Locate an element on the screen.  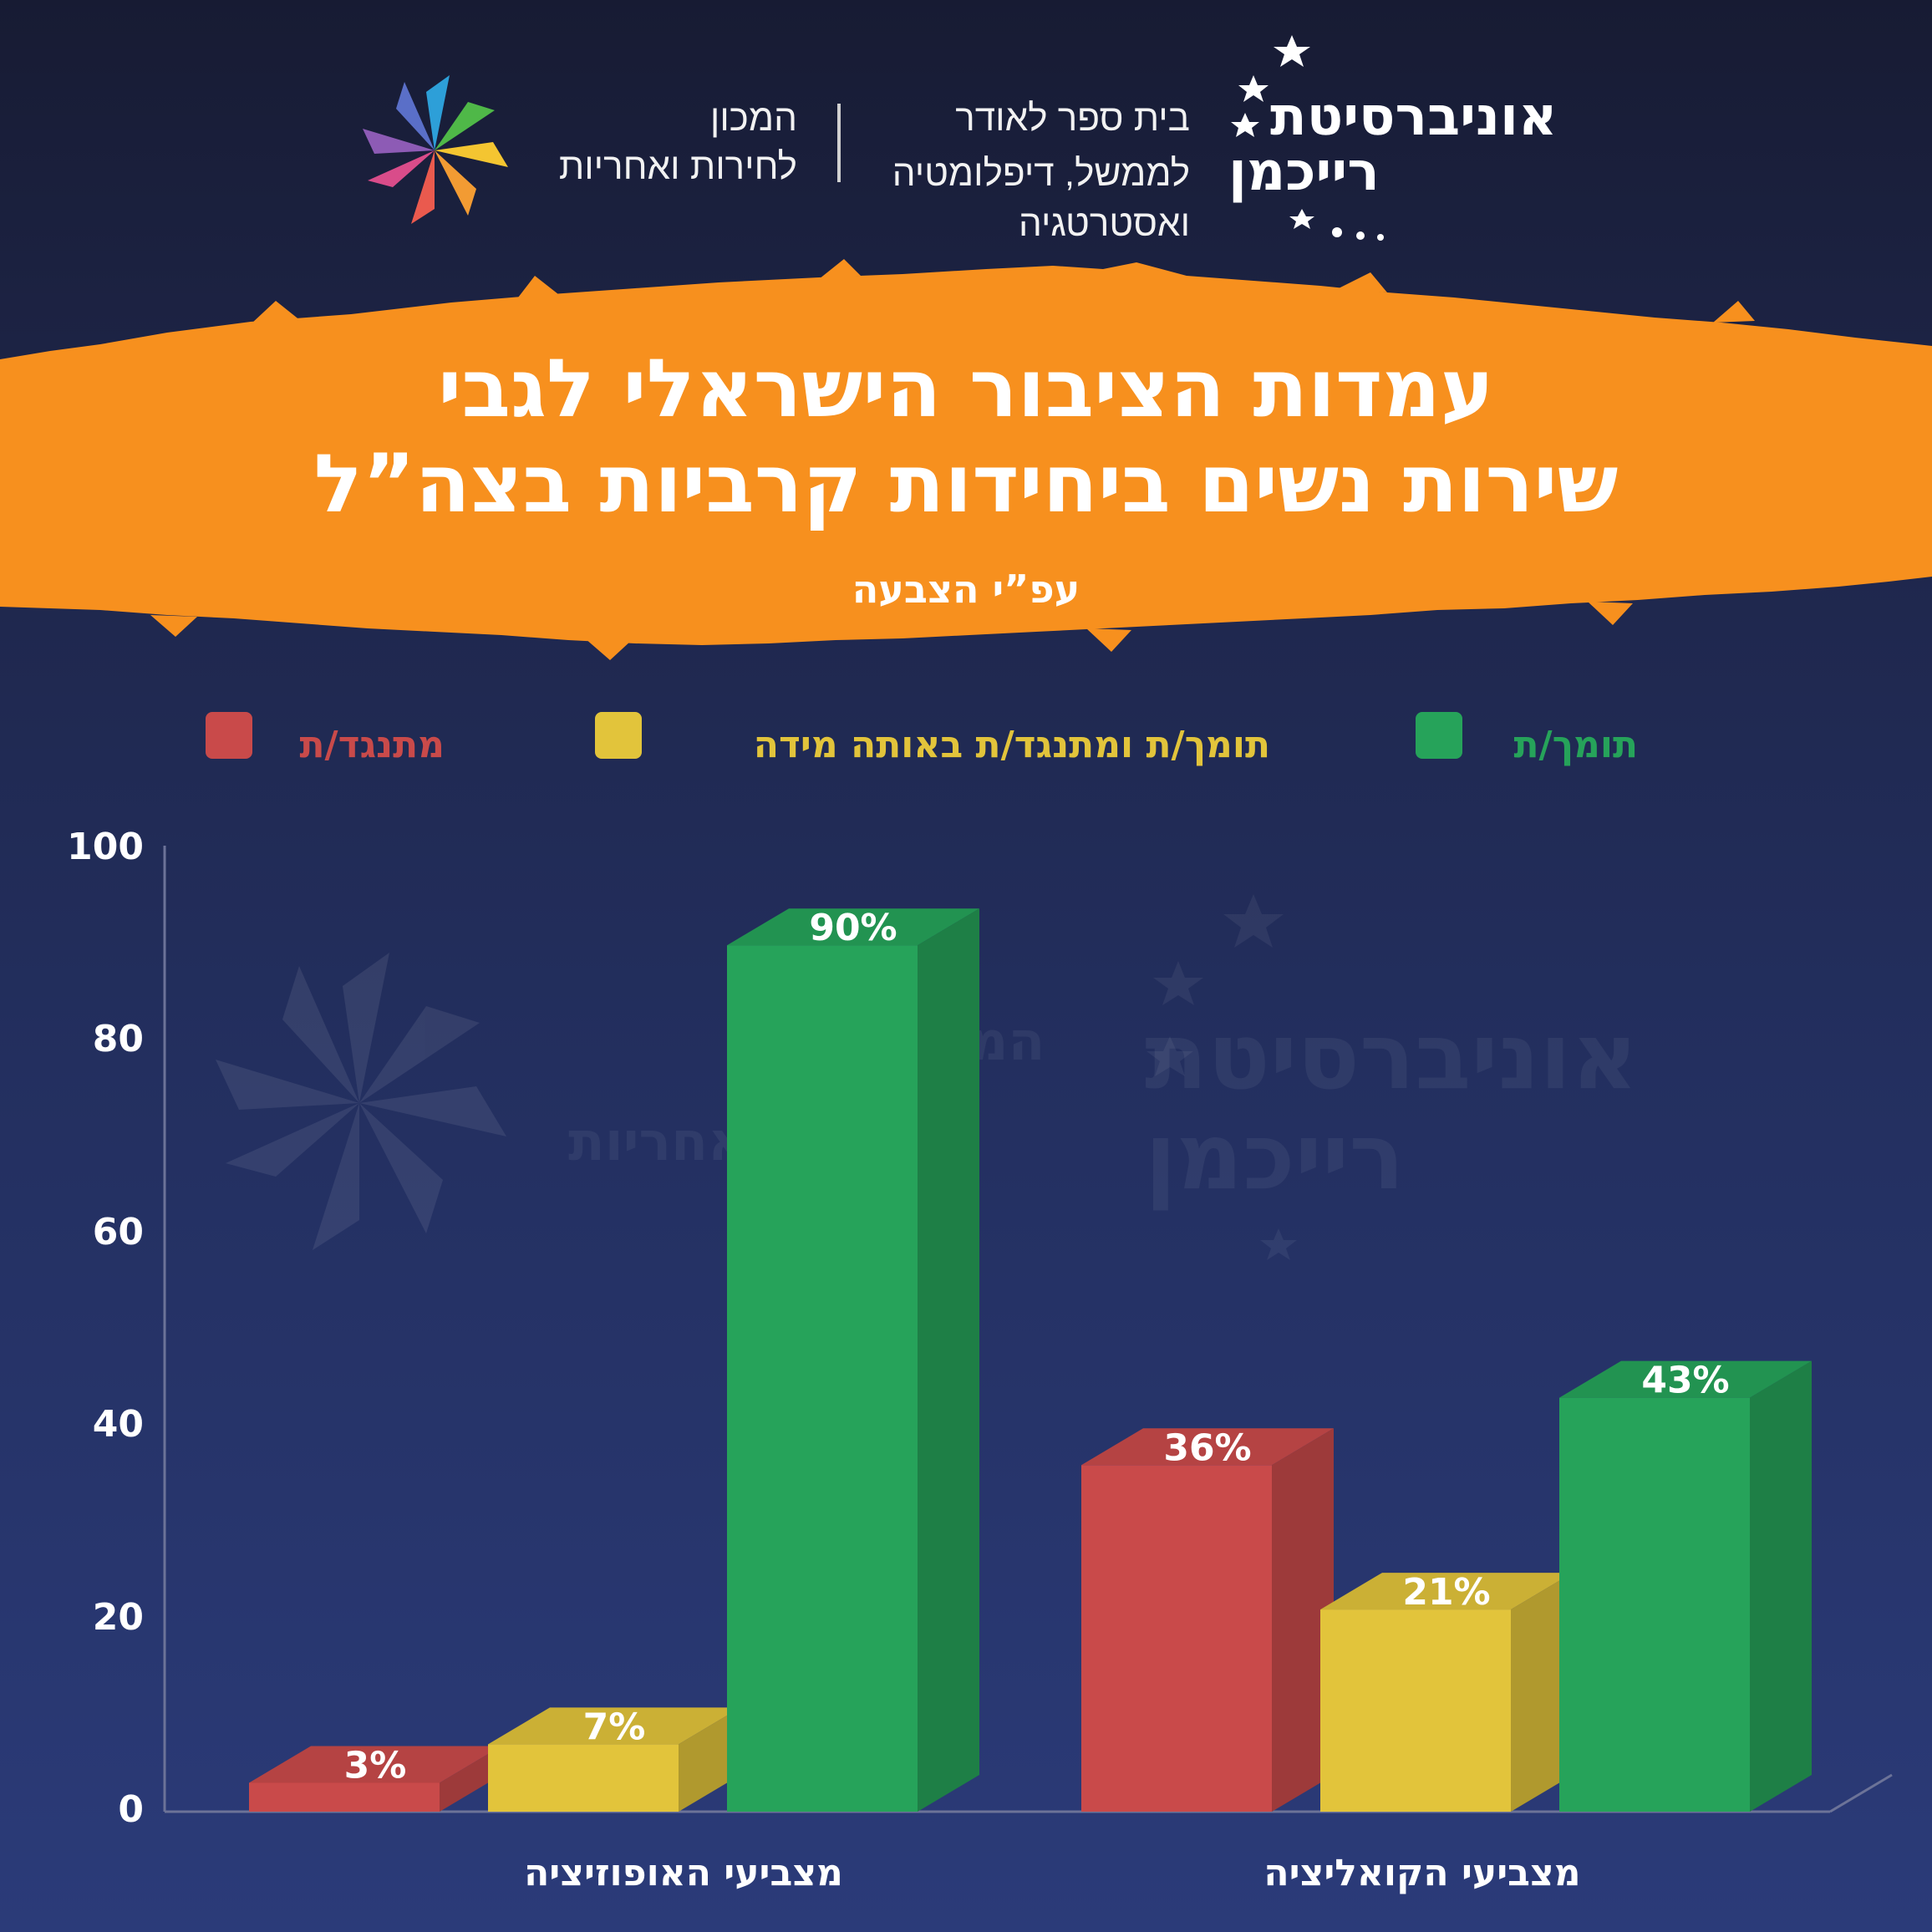
banner-edge is located at coordinates (1003, 291).